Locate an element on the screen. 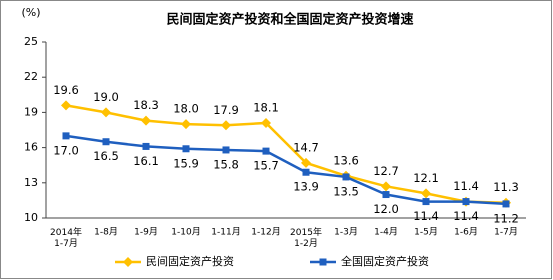  value-label: 13.9 is located at coordinates (306, 187).